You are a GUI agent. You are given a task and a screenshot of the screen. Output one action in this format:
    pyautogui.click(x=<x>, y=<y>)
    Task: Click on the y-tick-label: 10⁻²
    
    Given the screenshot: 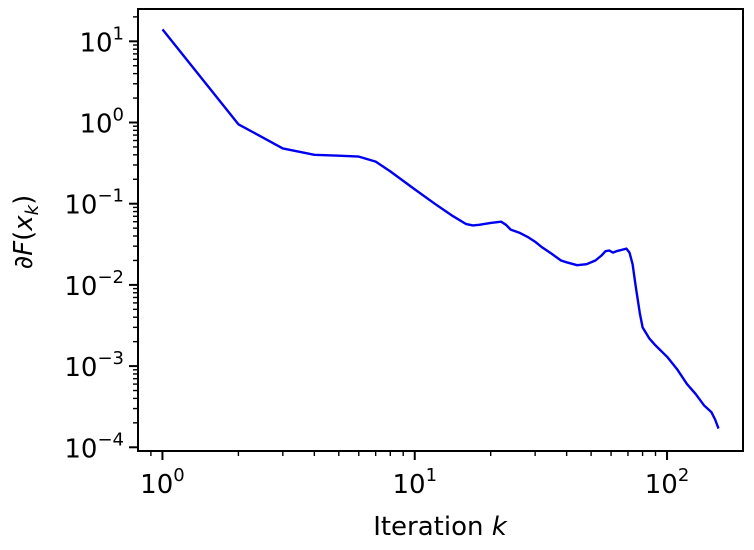 What is the action you would take?
    pyautogui.click(x=94, y=284)
    